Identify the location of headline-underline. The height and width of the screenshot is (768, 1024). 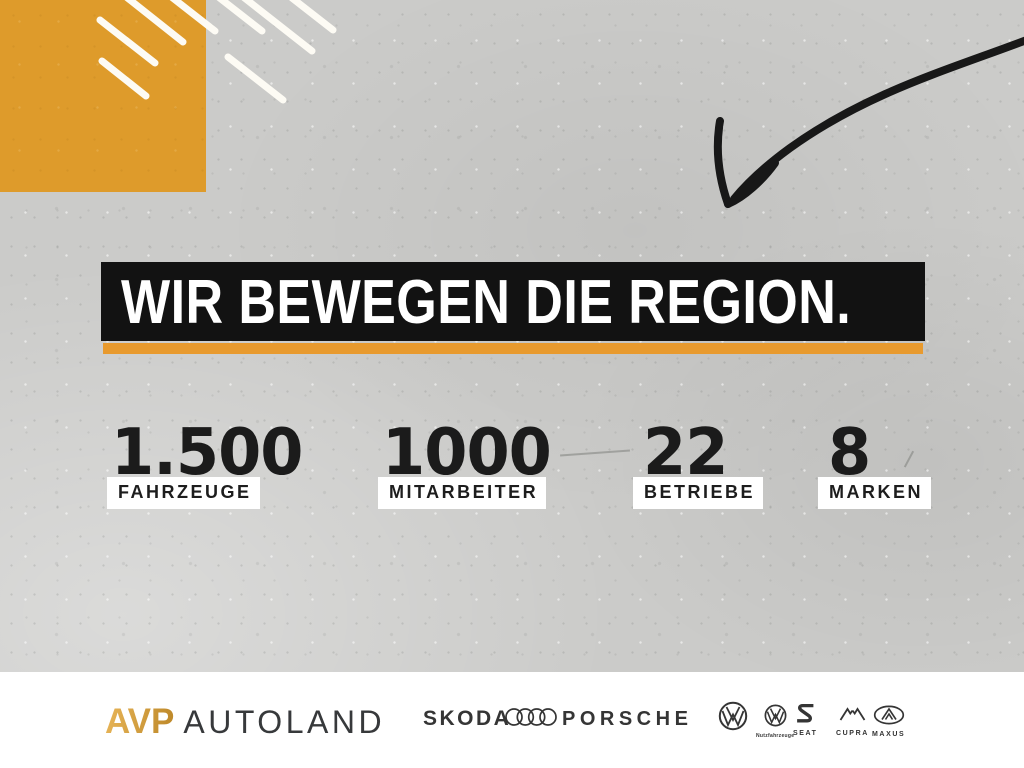
(513, 348).